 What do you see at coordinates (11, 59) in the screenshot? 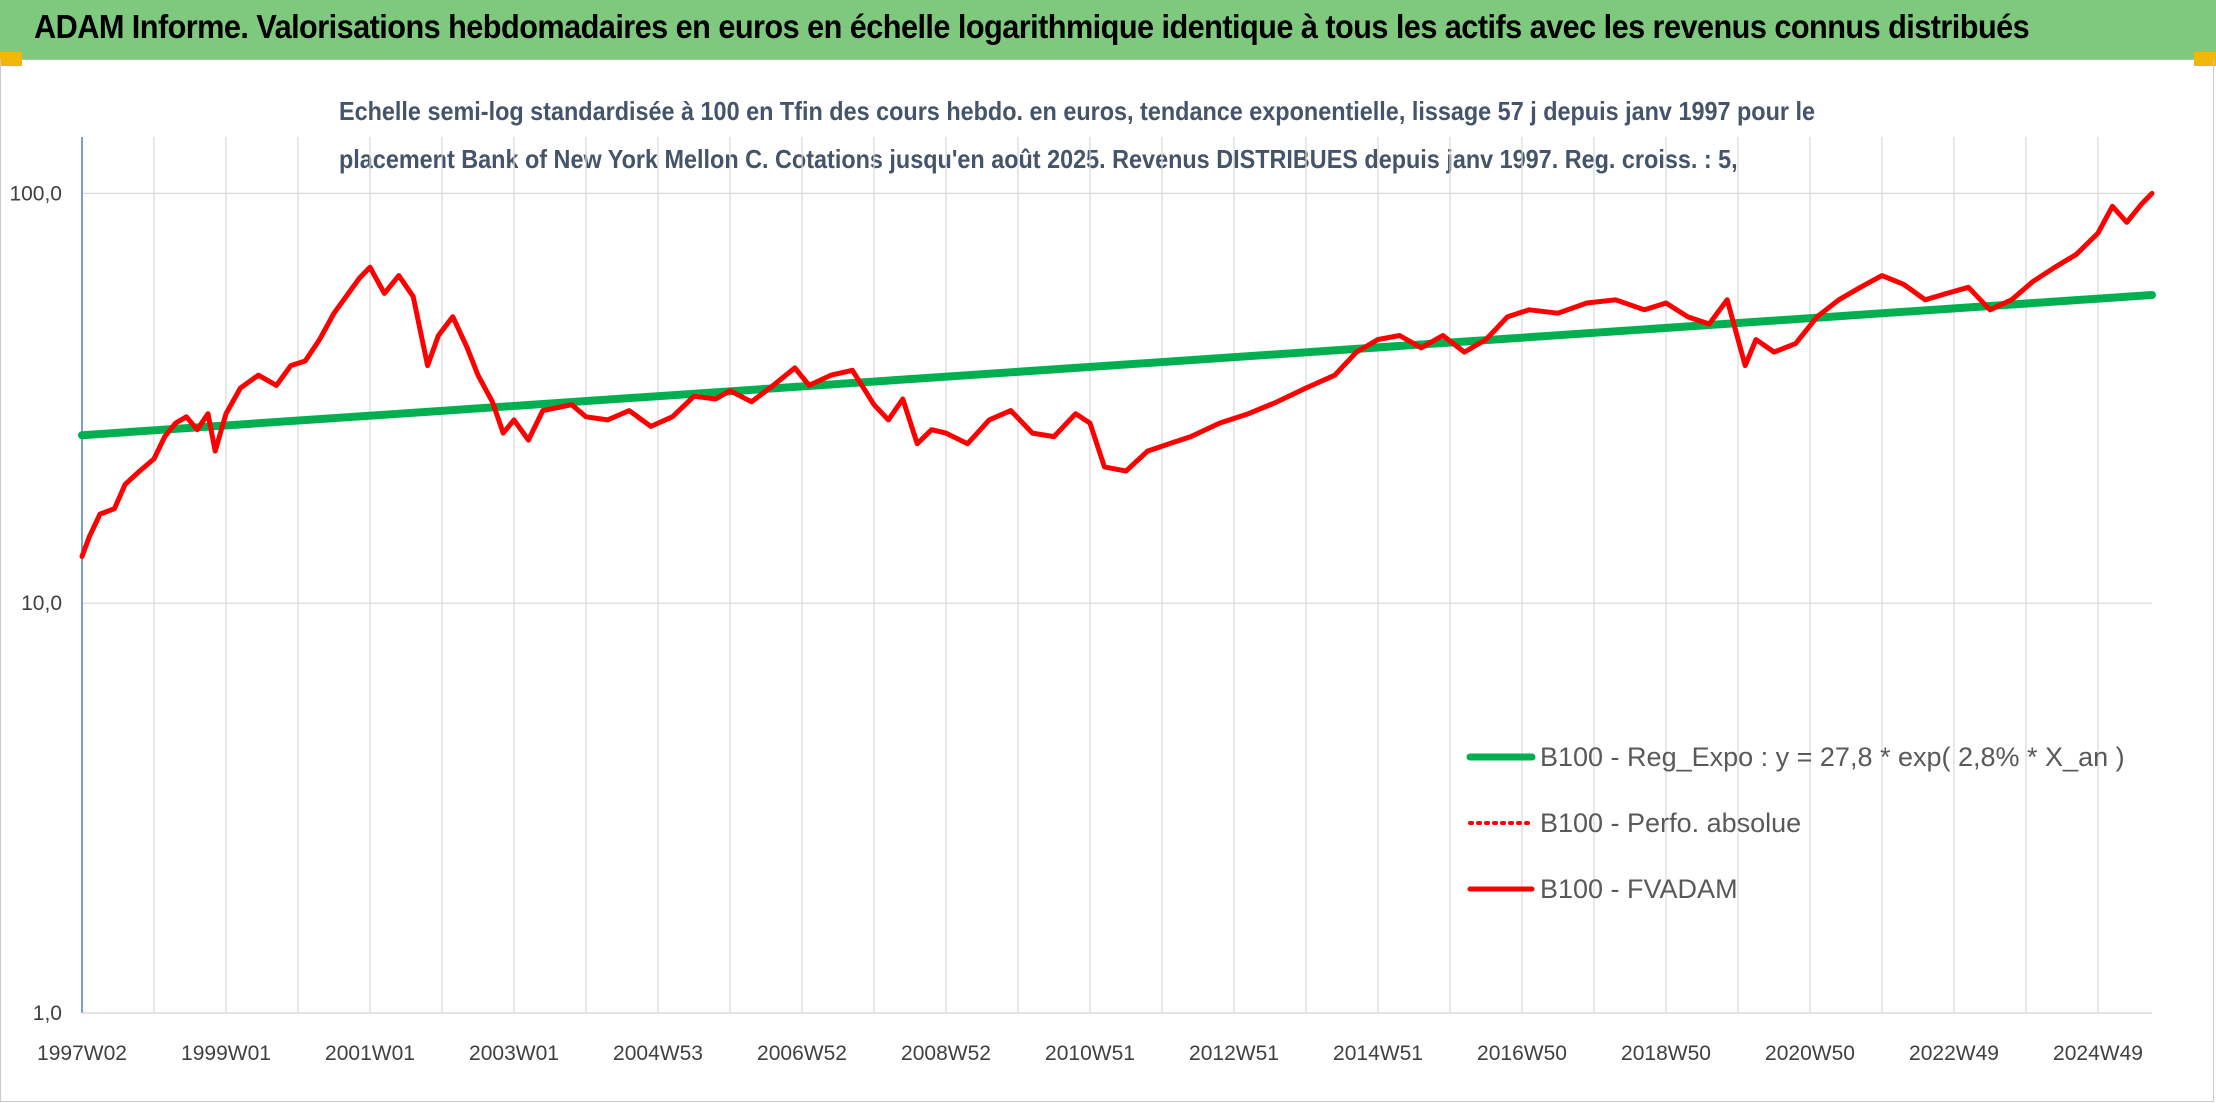
I see `corner-marker-left` at bounding box center [11, 59].